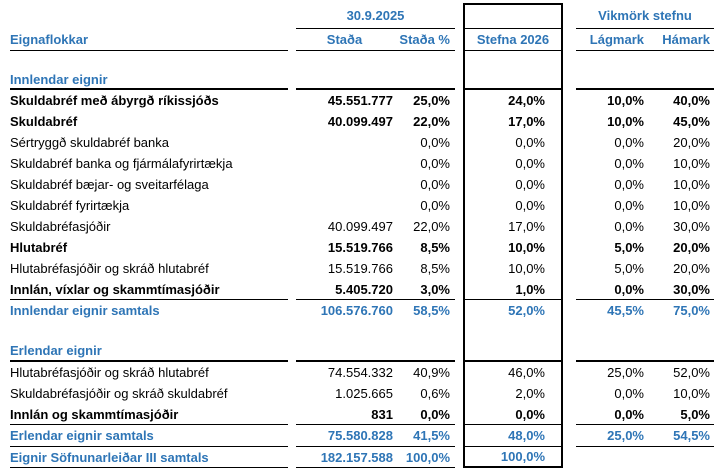 The width and height of the screenshot is (716, 475). What do you see at coordinates (679, 289) in the screenshot?
I see `cell-hamark: 30,0%` at bounding box center [679, 289].